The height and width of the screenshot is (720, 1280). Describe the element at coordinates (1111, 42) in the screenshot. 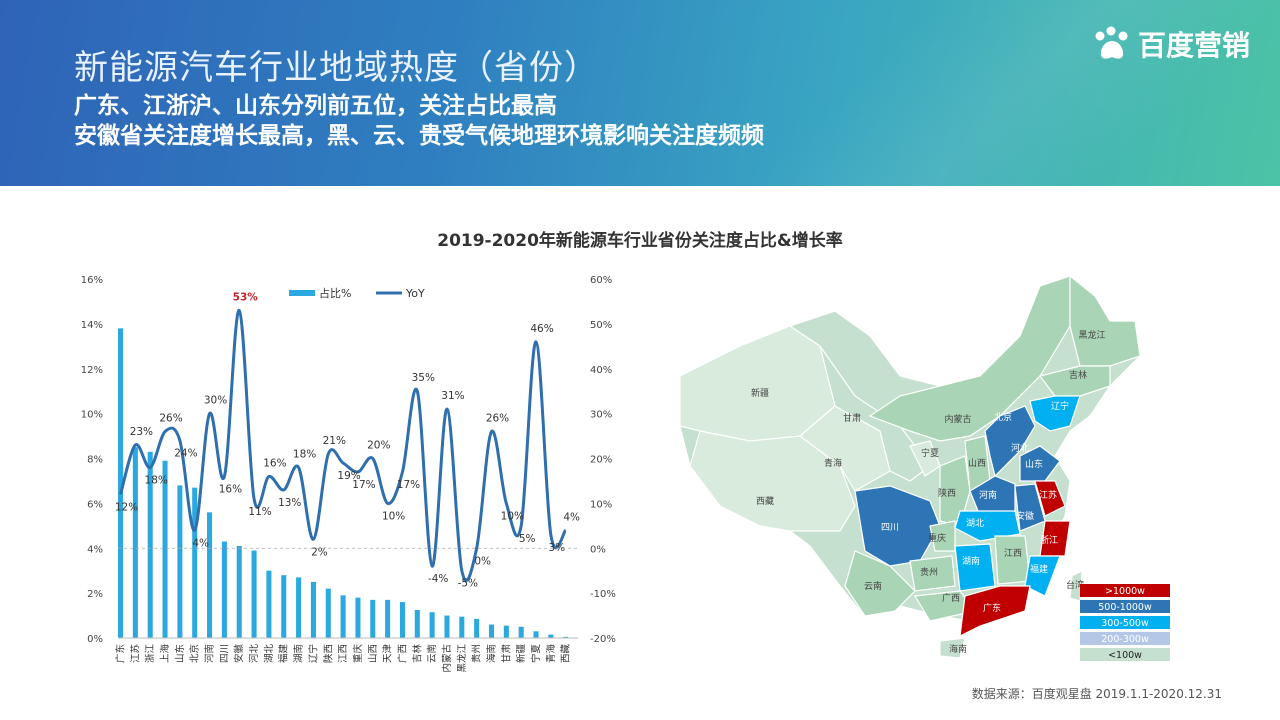

I see `paw-icon` at that location.